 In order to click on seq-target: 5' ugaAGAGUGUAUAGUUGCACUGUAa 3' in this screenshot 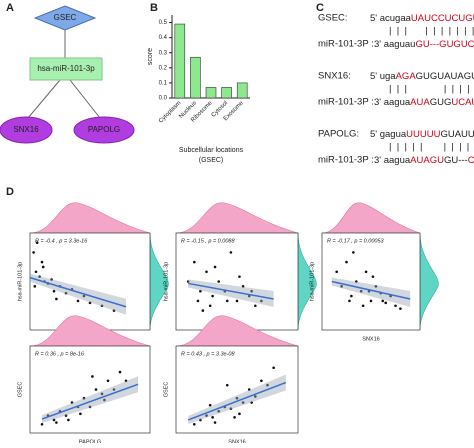, I will do `click(422, 76)`.